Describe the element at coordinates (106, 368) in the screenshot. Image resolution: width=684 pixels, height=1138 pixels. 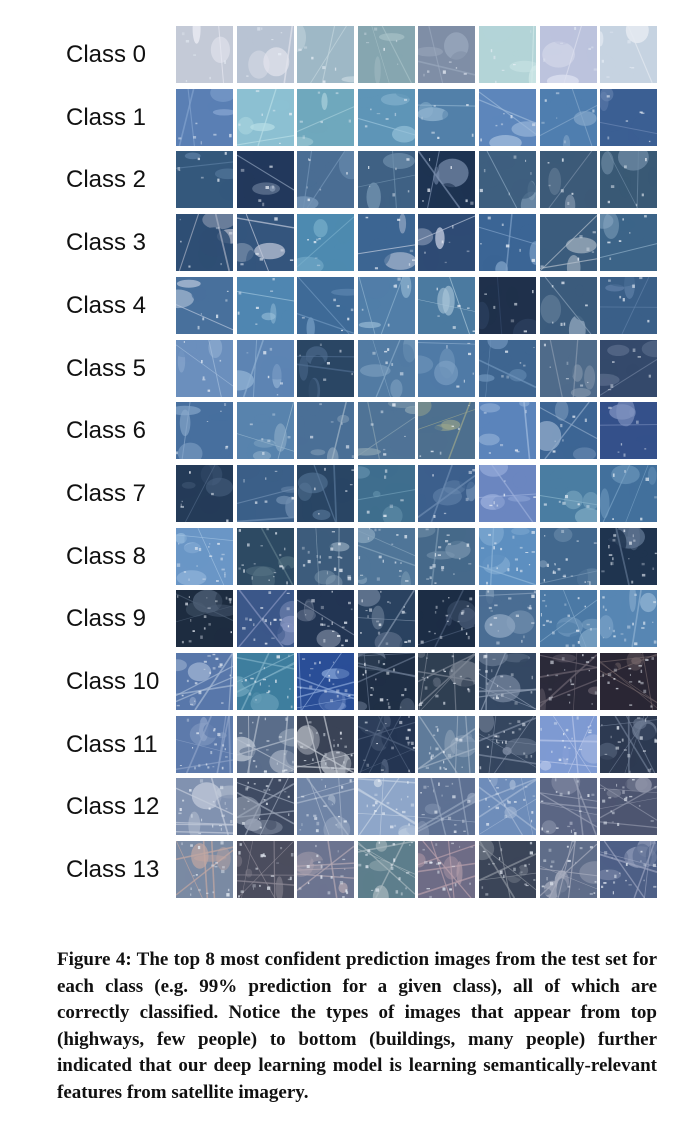
I see `class-label: Class 5` at that location.